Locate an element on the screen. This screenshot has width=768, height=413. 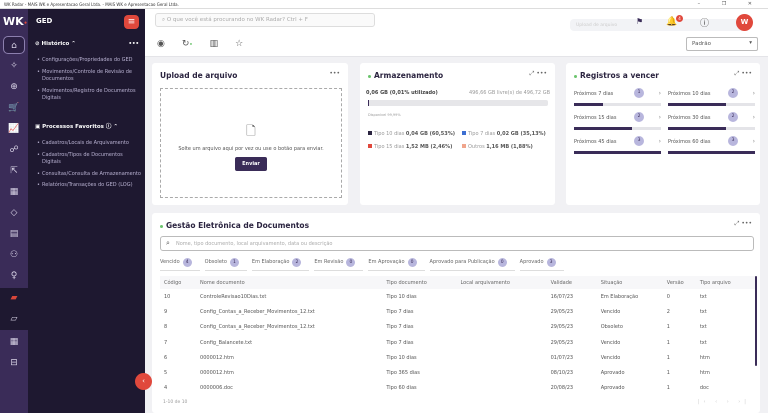
pagination-info: 1-10 de 10 is located at coordinates (175, 402).